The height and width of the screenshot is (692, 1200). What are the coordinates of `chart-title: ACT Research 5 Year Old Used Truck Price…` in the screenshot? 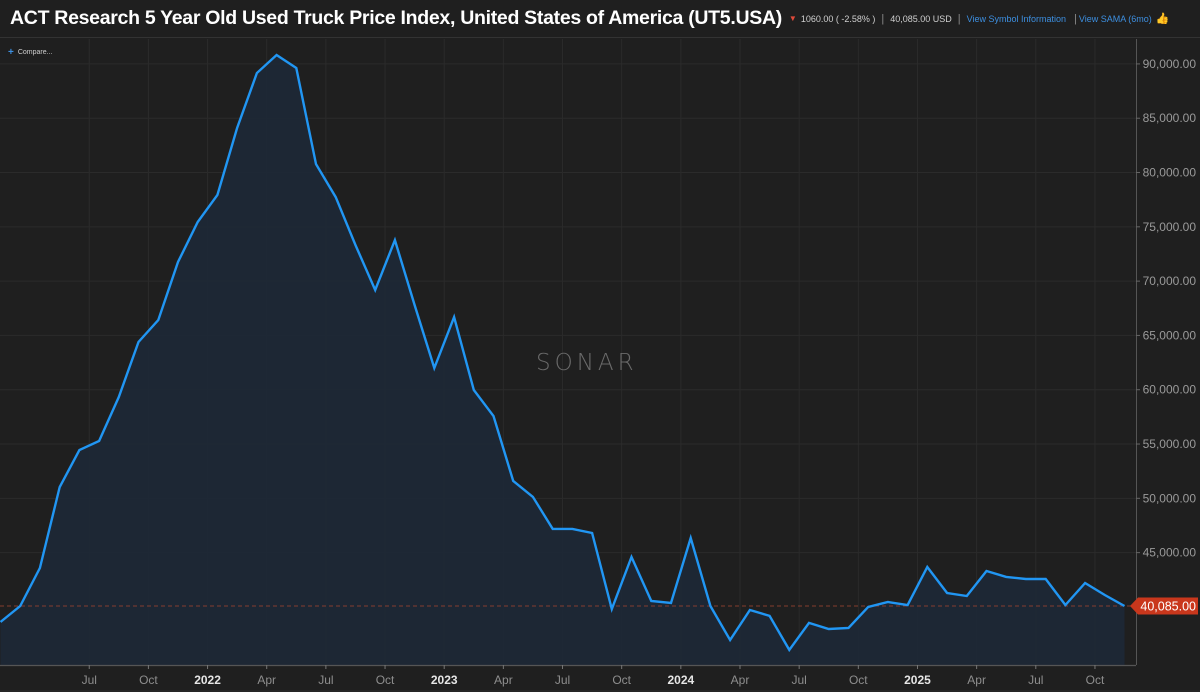 It's located at (396, 18).